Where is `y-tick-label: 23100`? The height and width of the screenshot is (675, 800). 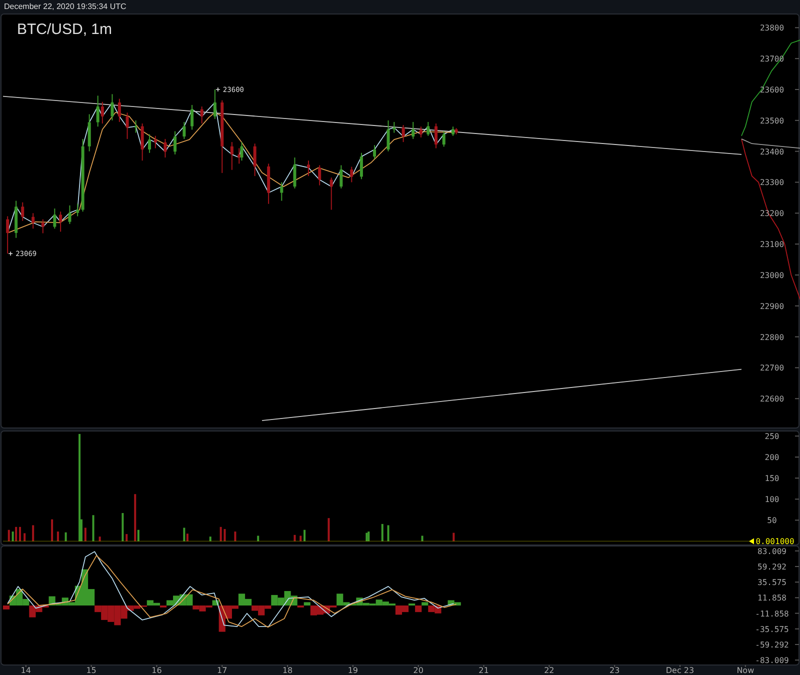 y-tick-label: 23100 is located at coordinates (772, 245).